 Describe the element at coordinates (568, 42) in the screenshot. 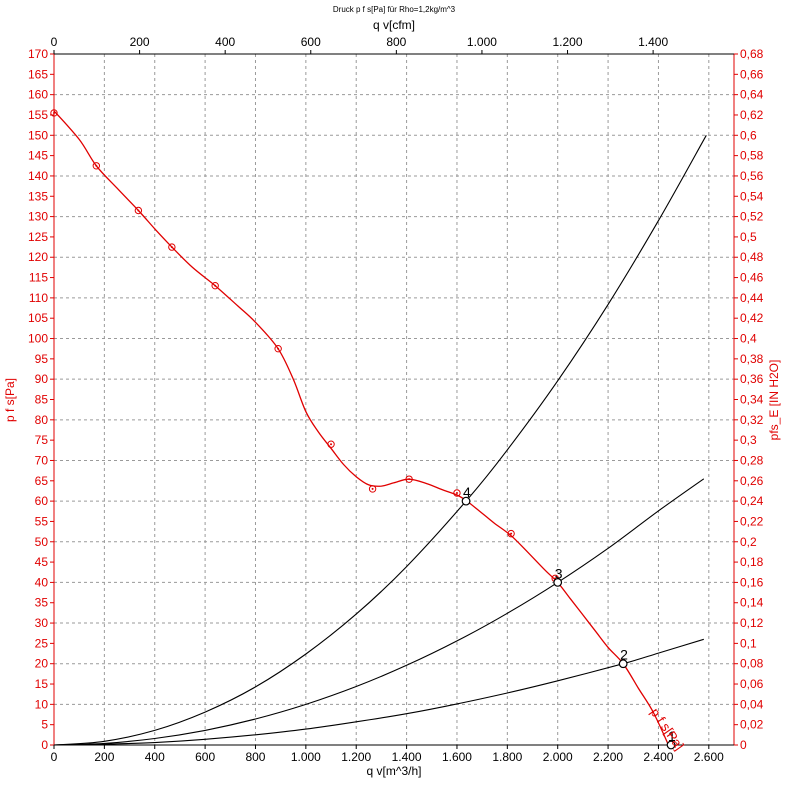

I see `x2-tick-label: 1.200` at that location.